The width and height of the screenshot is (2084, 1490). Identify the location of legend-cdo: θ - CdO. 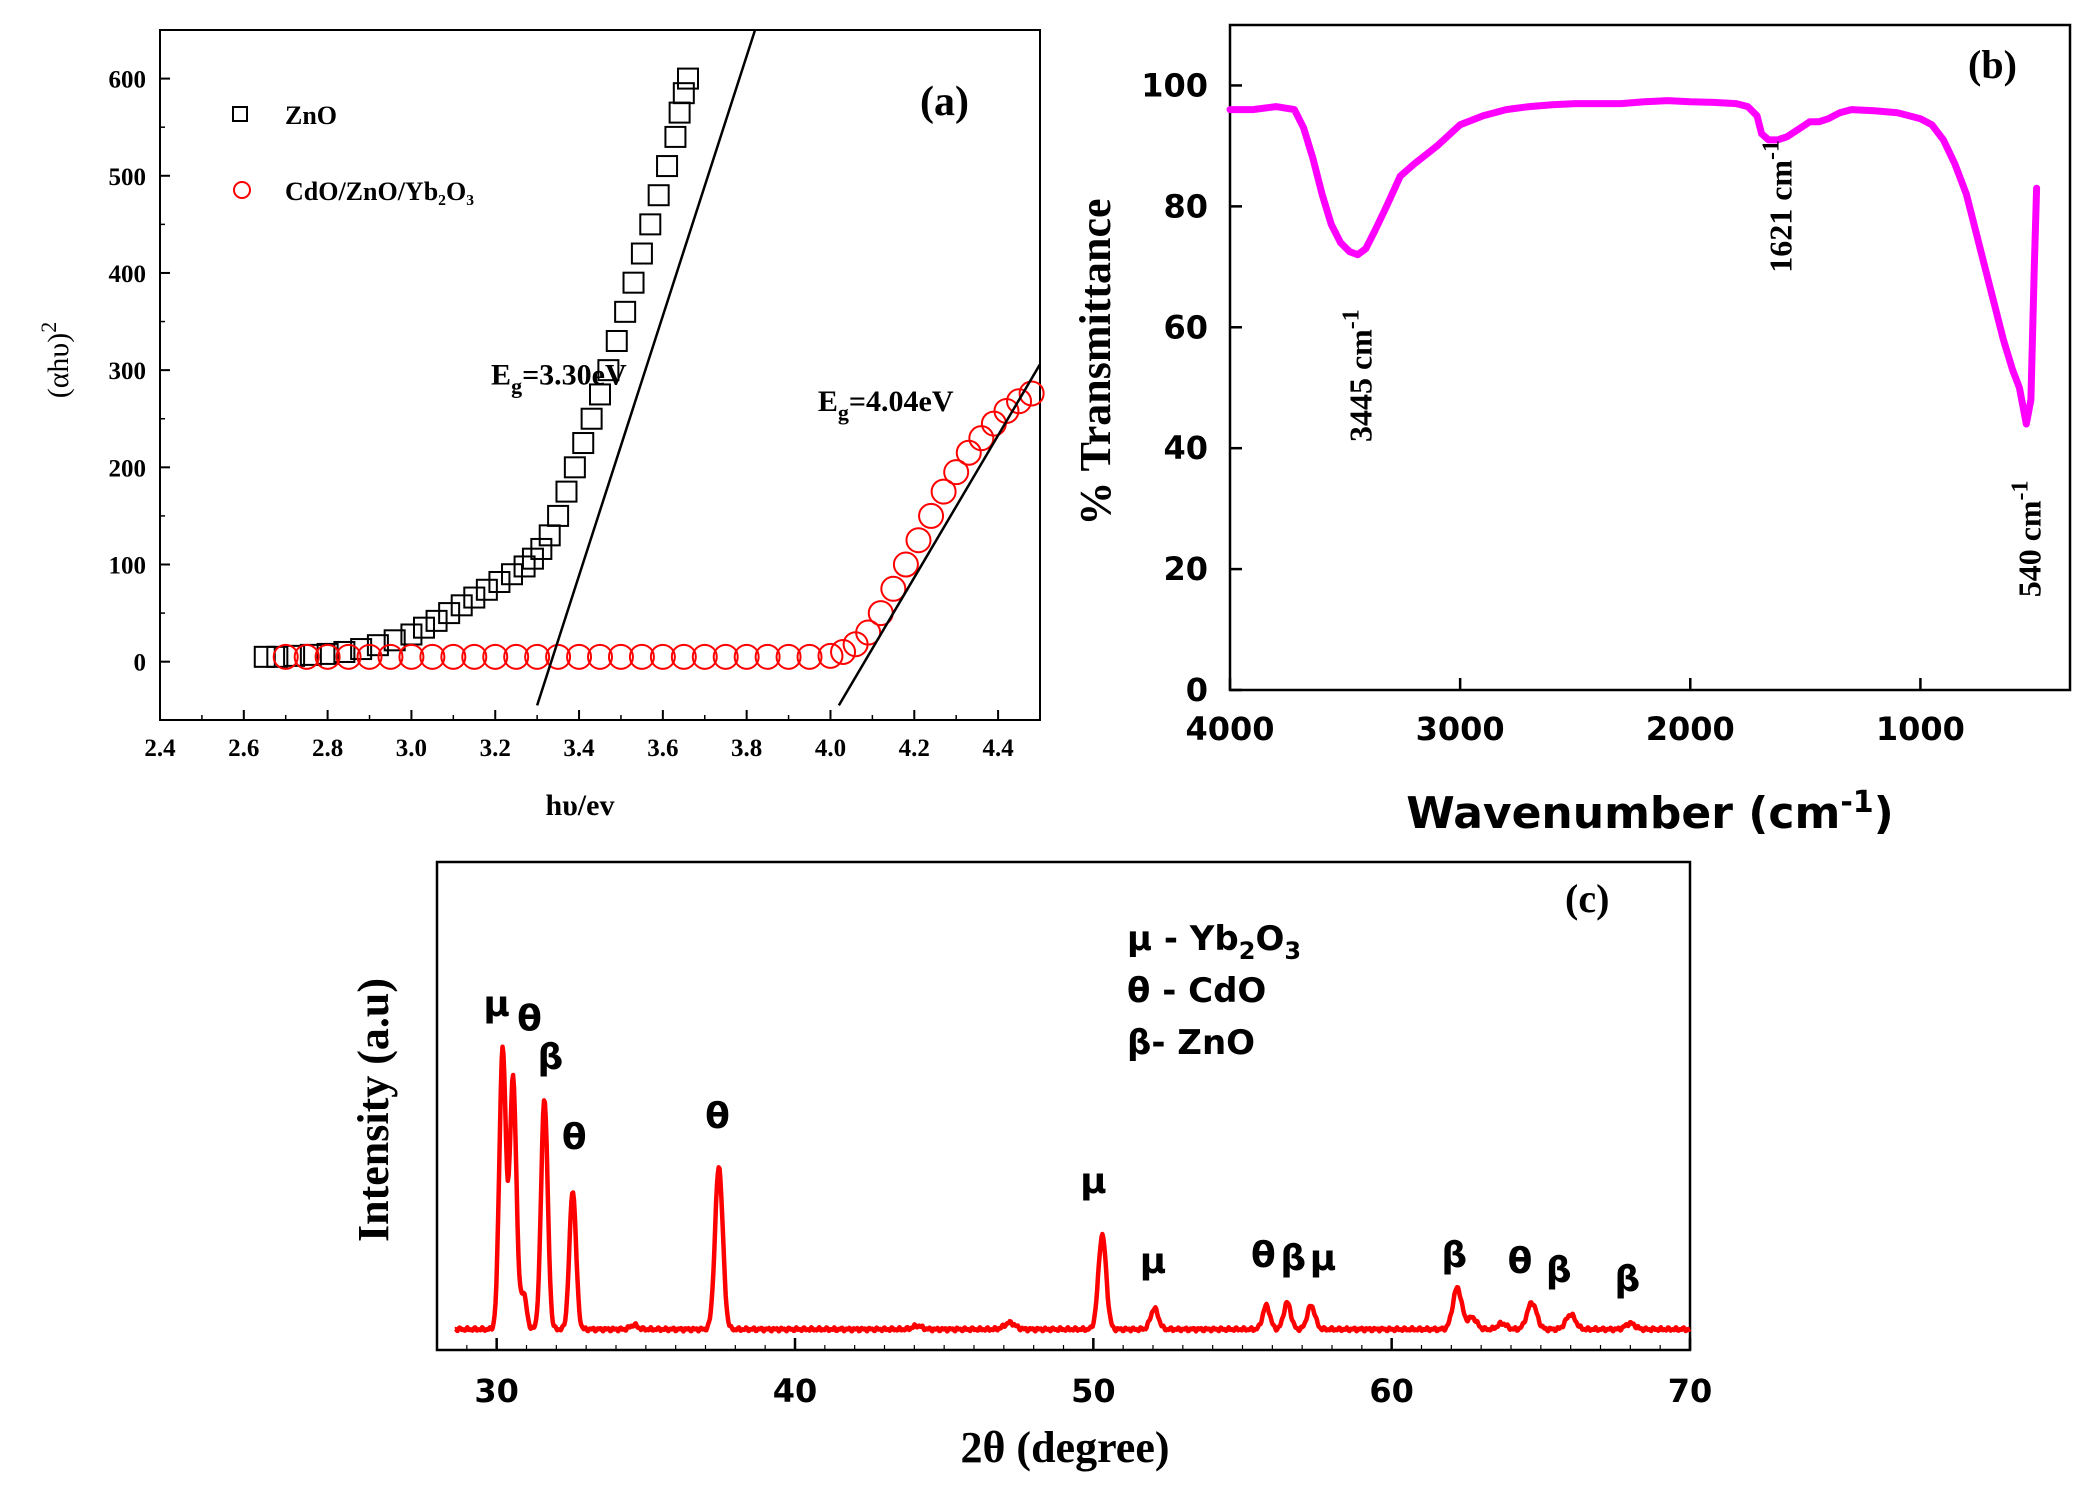
(1196, 991).